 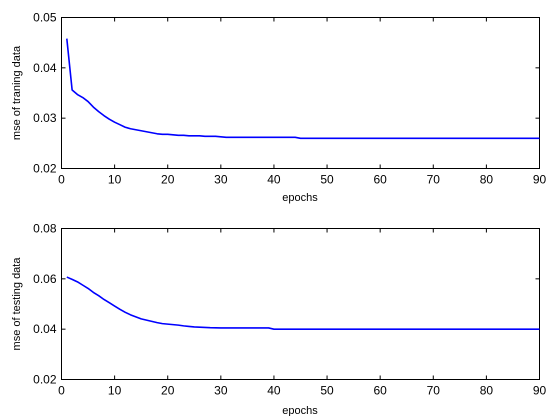 I want to click on y-tick-label: 0.05, so click(x=45, y=18).